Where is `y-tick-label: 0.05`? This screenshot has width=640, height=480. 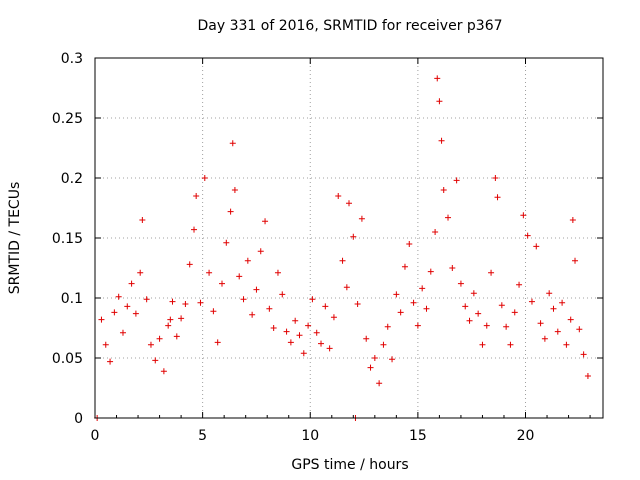
y-tick-label: 0.05 is located at coordinates (67, 359).